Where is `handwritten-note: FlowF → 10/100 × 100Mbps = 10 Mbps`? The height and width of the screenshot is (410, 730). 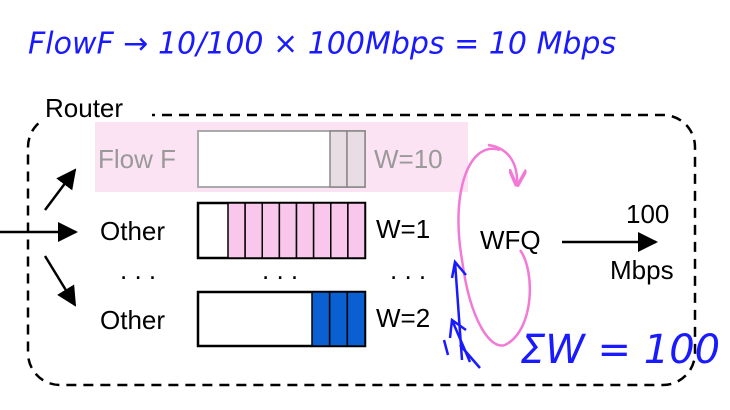 handwritten-note: FlowF → 10/100 × 100Mbps = 10 Mbps is located at coordinates (322, 44).